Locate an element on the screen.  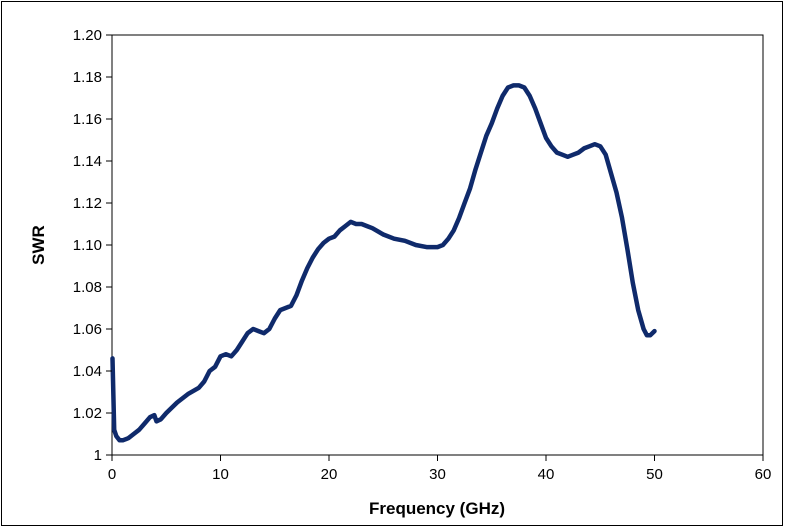
y-tick-label: 1.16 is located at coordinates (87, 119).